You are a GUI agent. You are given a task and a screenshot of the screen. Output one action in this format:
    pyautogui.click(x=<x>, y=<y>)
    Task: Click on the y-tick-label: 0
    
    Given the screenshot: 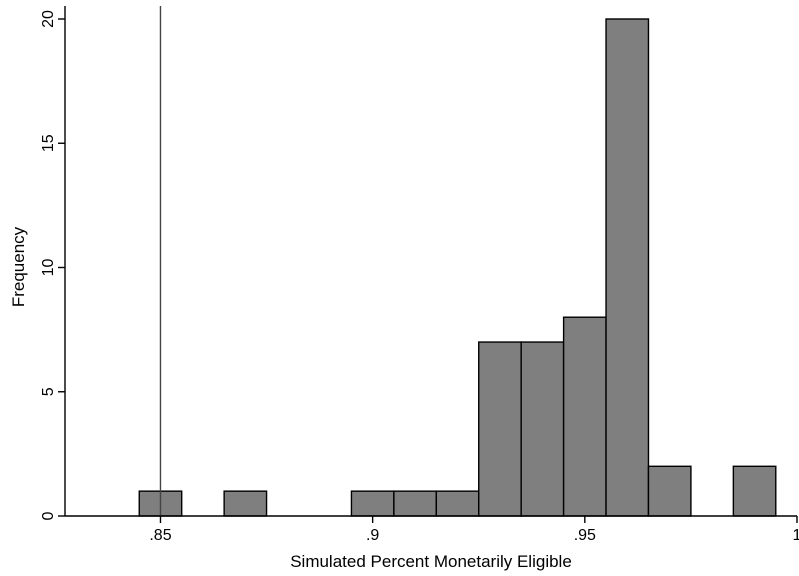 What is the action you would take?
    pyautogui.click(x=48, y=515)
    